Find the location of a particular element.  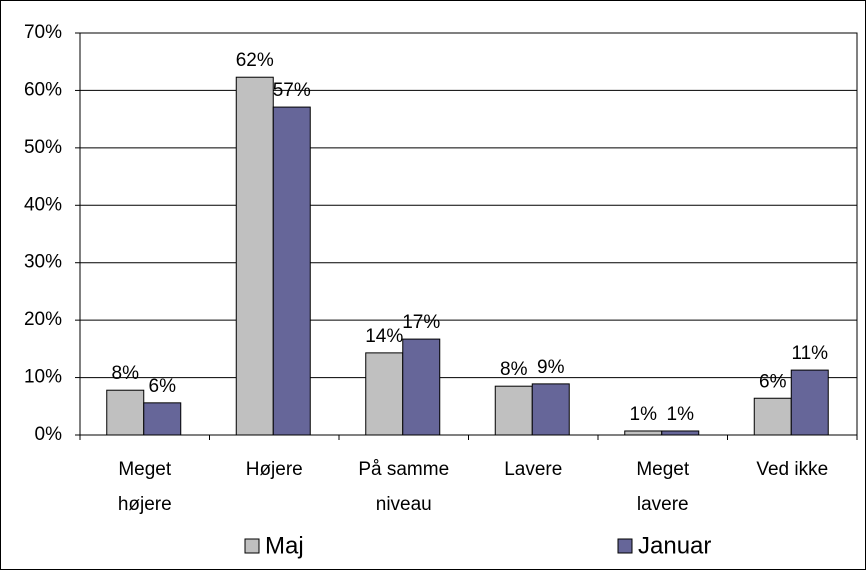

x-tick-label: Ved ikke is located at coordinates (792, 469).